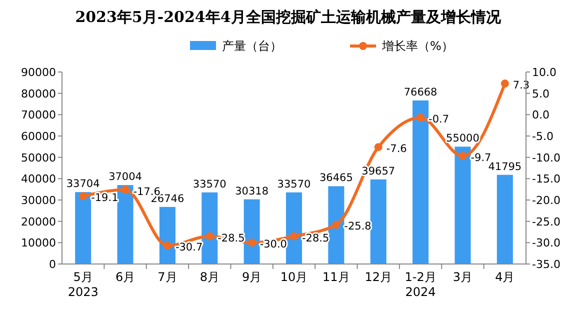 Image resolution: width=576 pixels, height=326 pixels. Describe the element at coordinates (397, 149) in the screenshot. I see `data-label: -7.6` at that location.